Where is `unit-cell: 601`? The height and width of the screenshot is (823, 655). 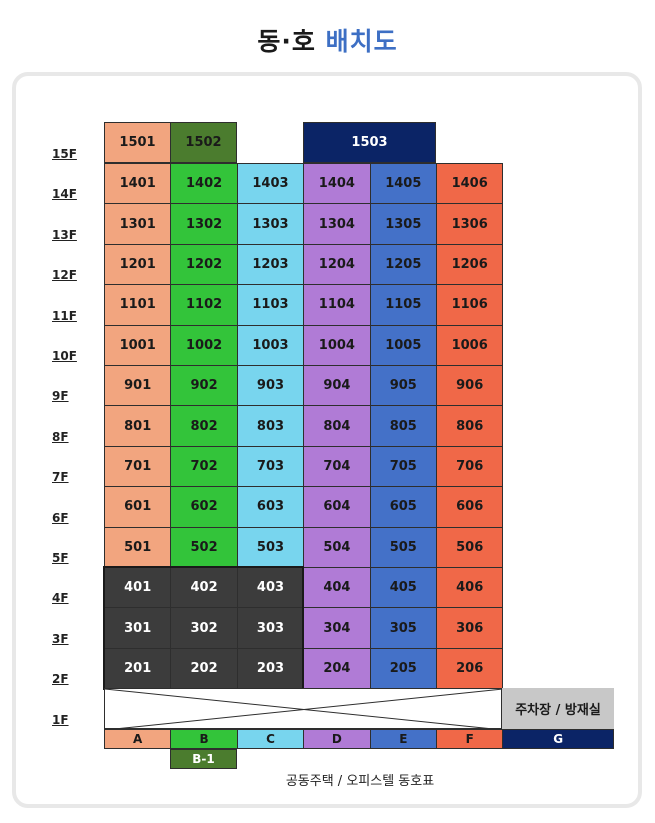 unit-cell: 601 is located at coordinates (138, 507).